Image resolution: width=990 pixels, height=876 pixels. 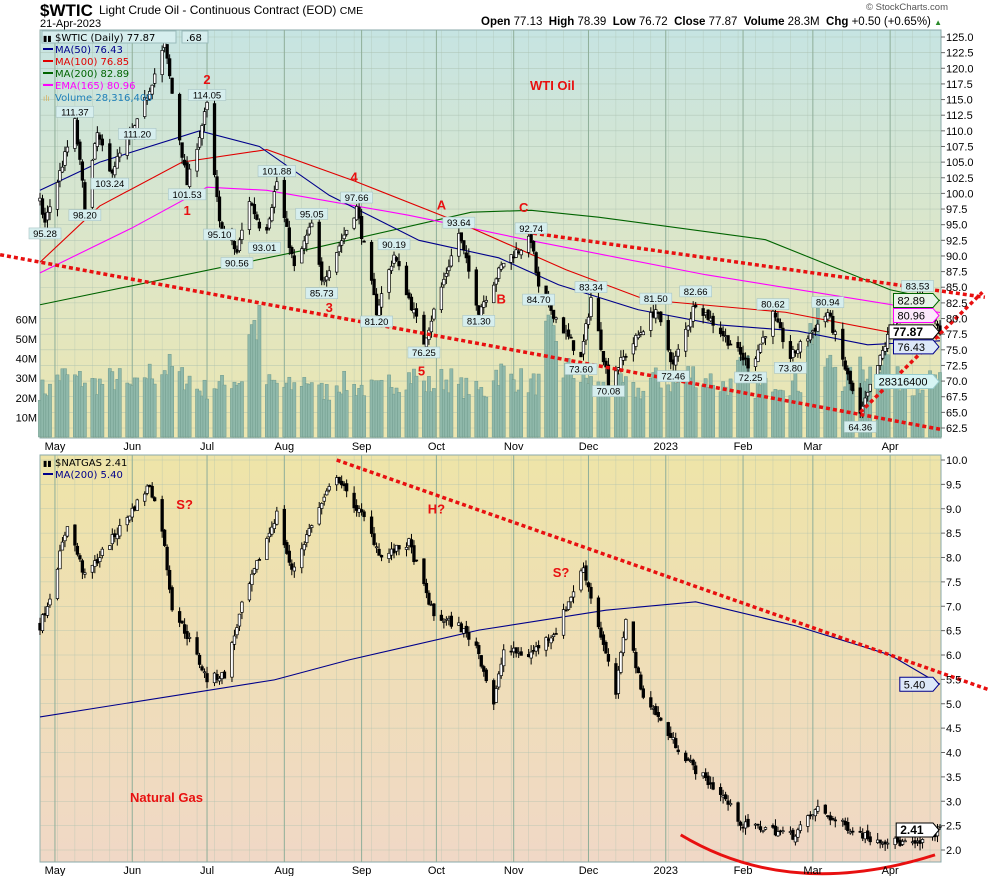 What do you see at coordinates (916, 347) in the screenshot?
I see `wti-tag-ma50-box` at bounding box center [916, 347].